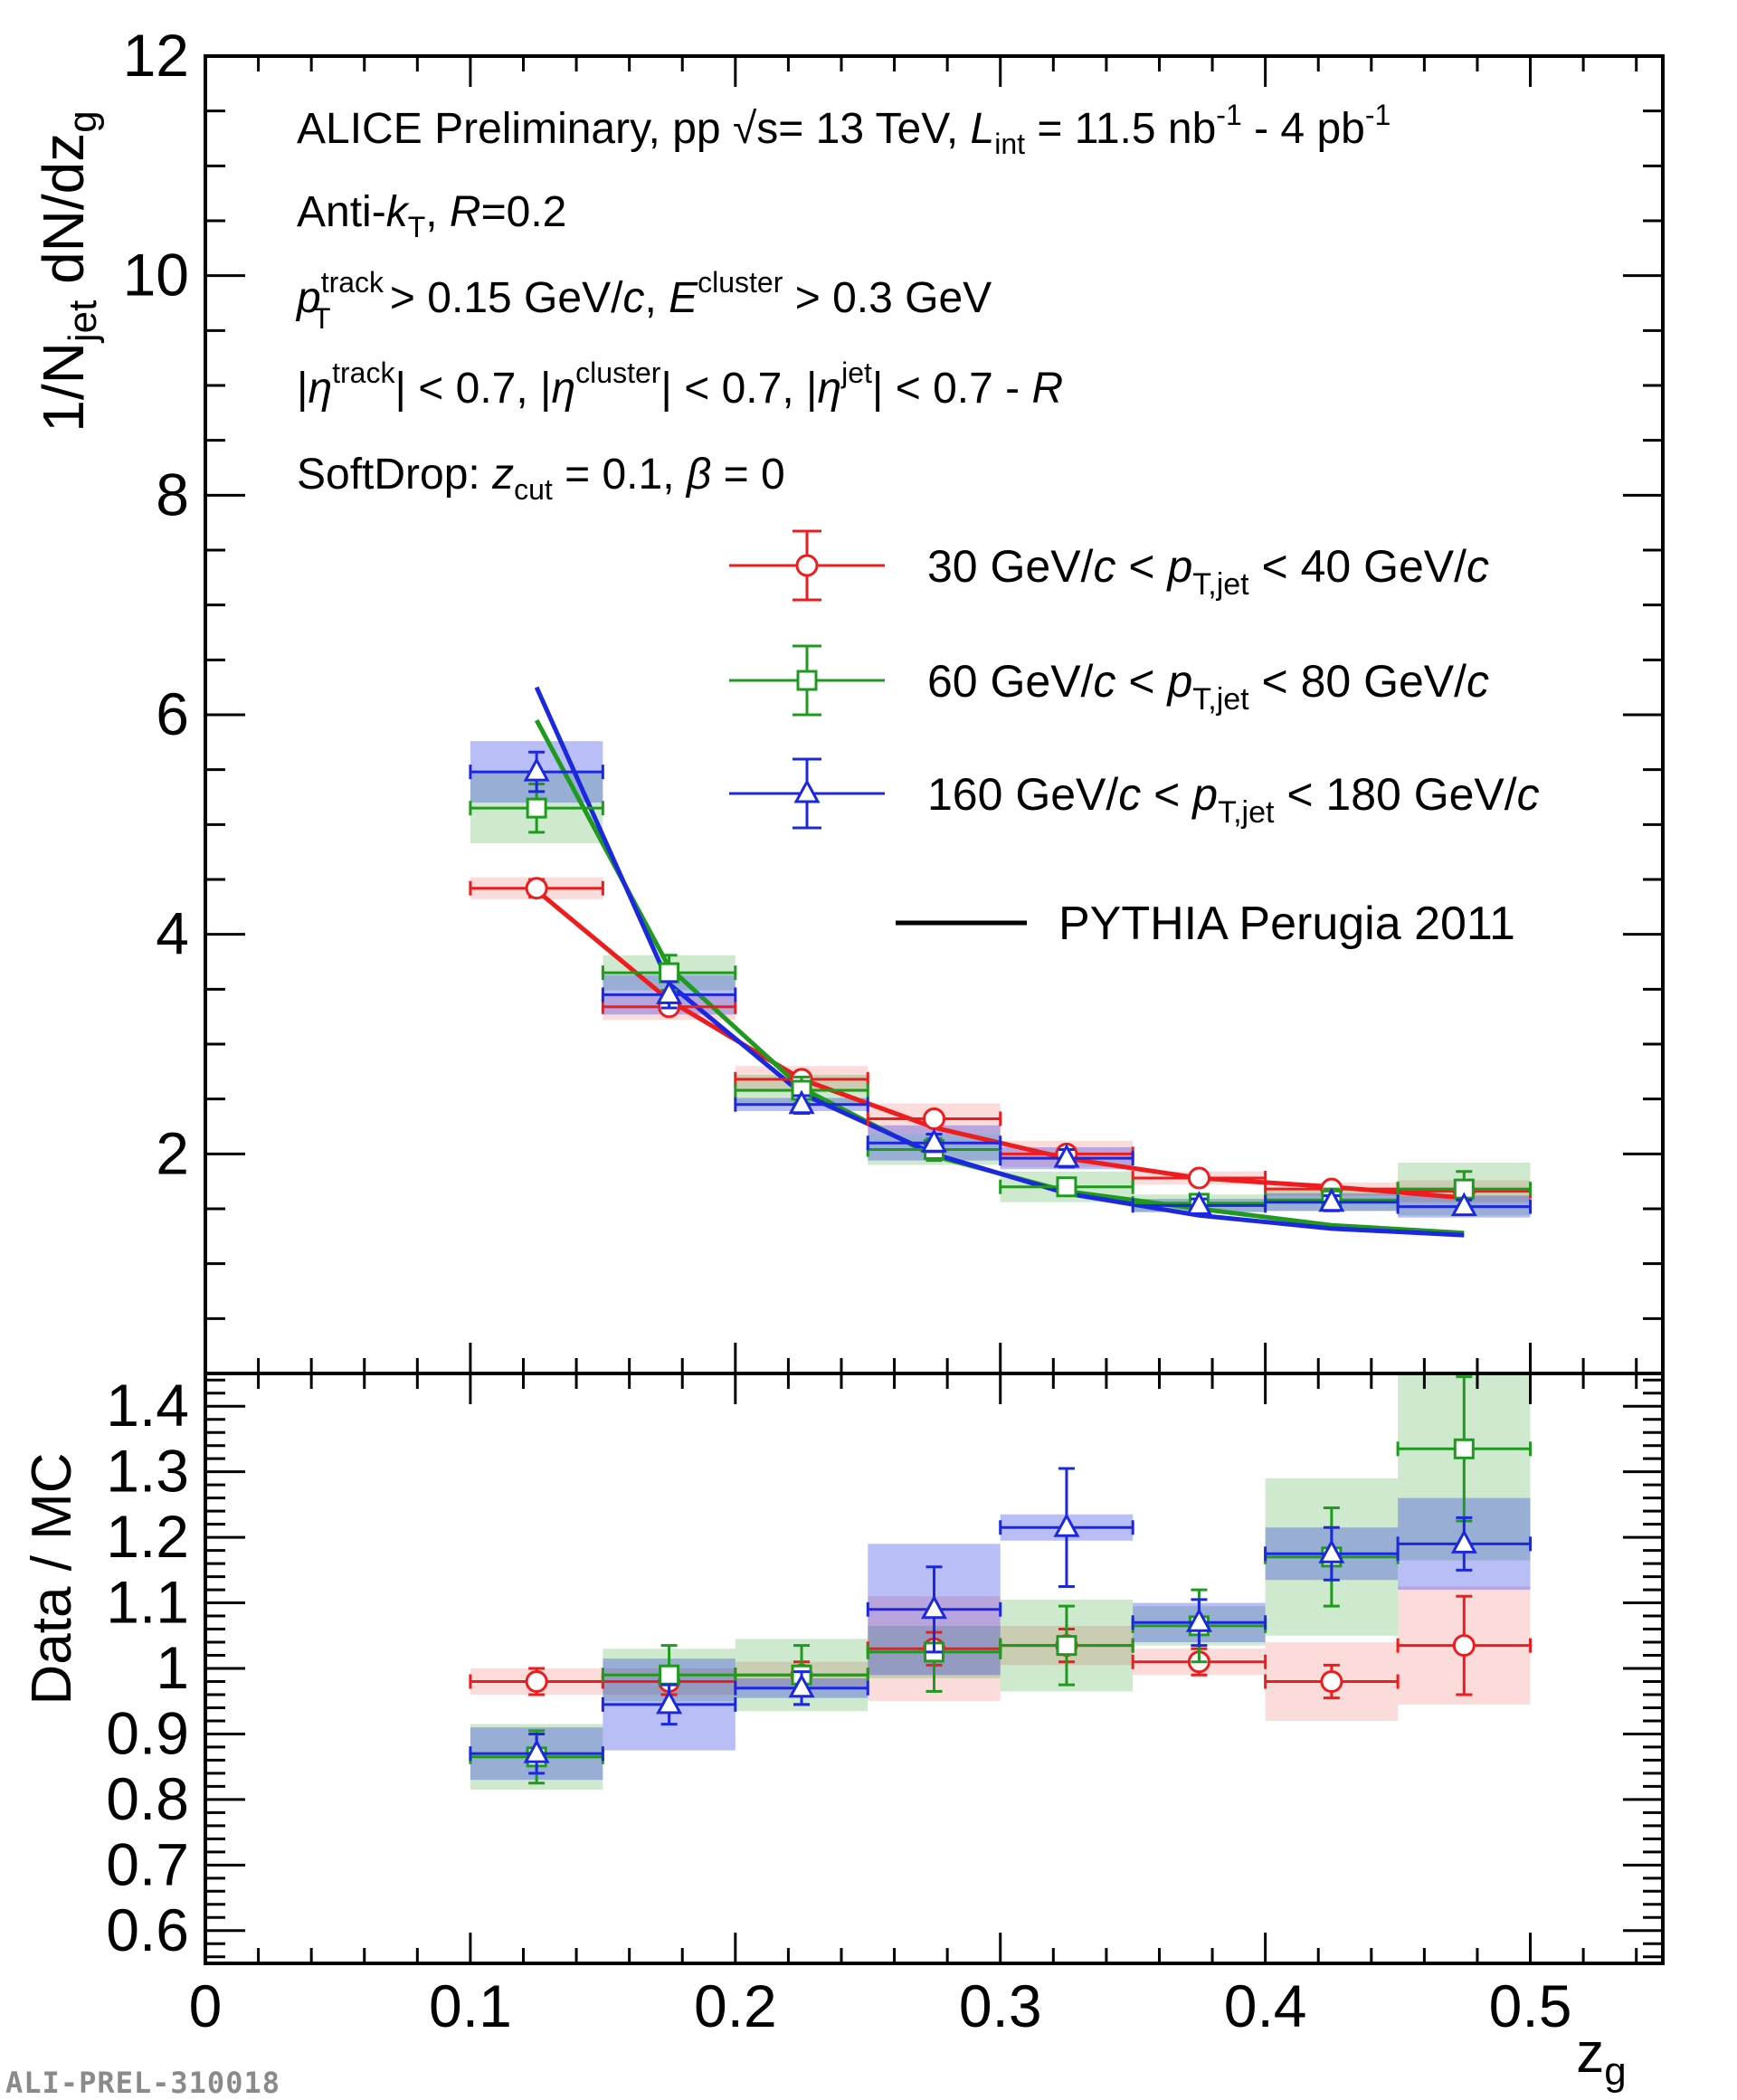 This screenshot has height=2100, width=1737. What do you see at coordinates (735, 2005) in the screenshot?
I see `x-tick-label: 0.2` at bounding box center [735, 2005].